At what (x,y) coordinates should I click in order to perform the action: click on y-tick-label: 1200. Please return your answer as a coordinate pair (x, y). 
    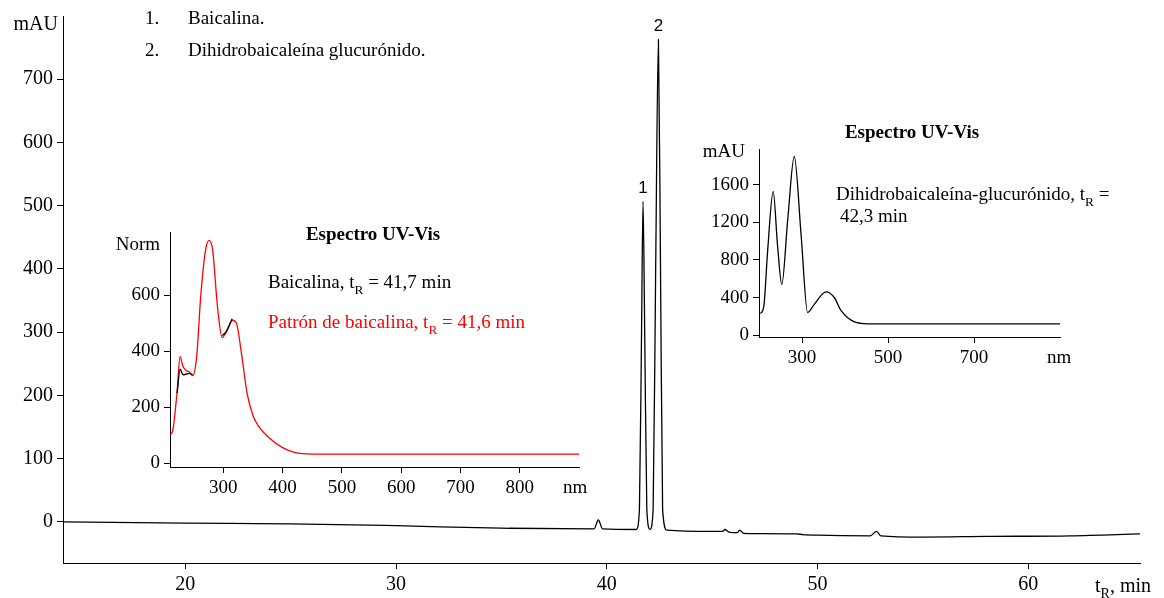
    Looking at the image, I should click on (730, 221).